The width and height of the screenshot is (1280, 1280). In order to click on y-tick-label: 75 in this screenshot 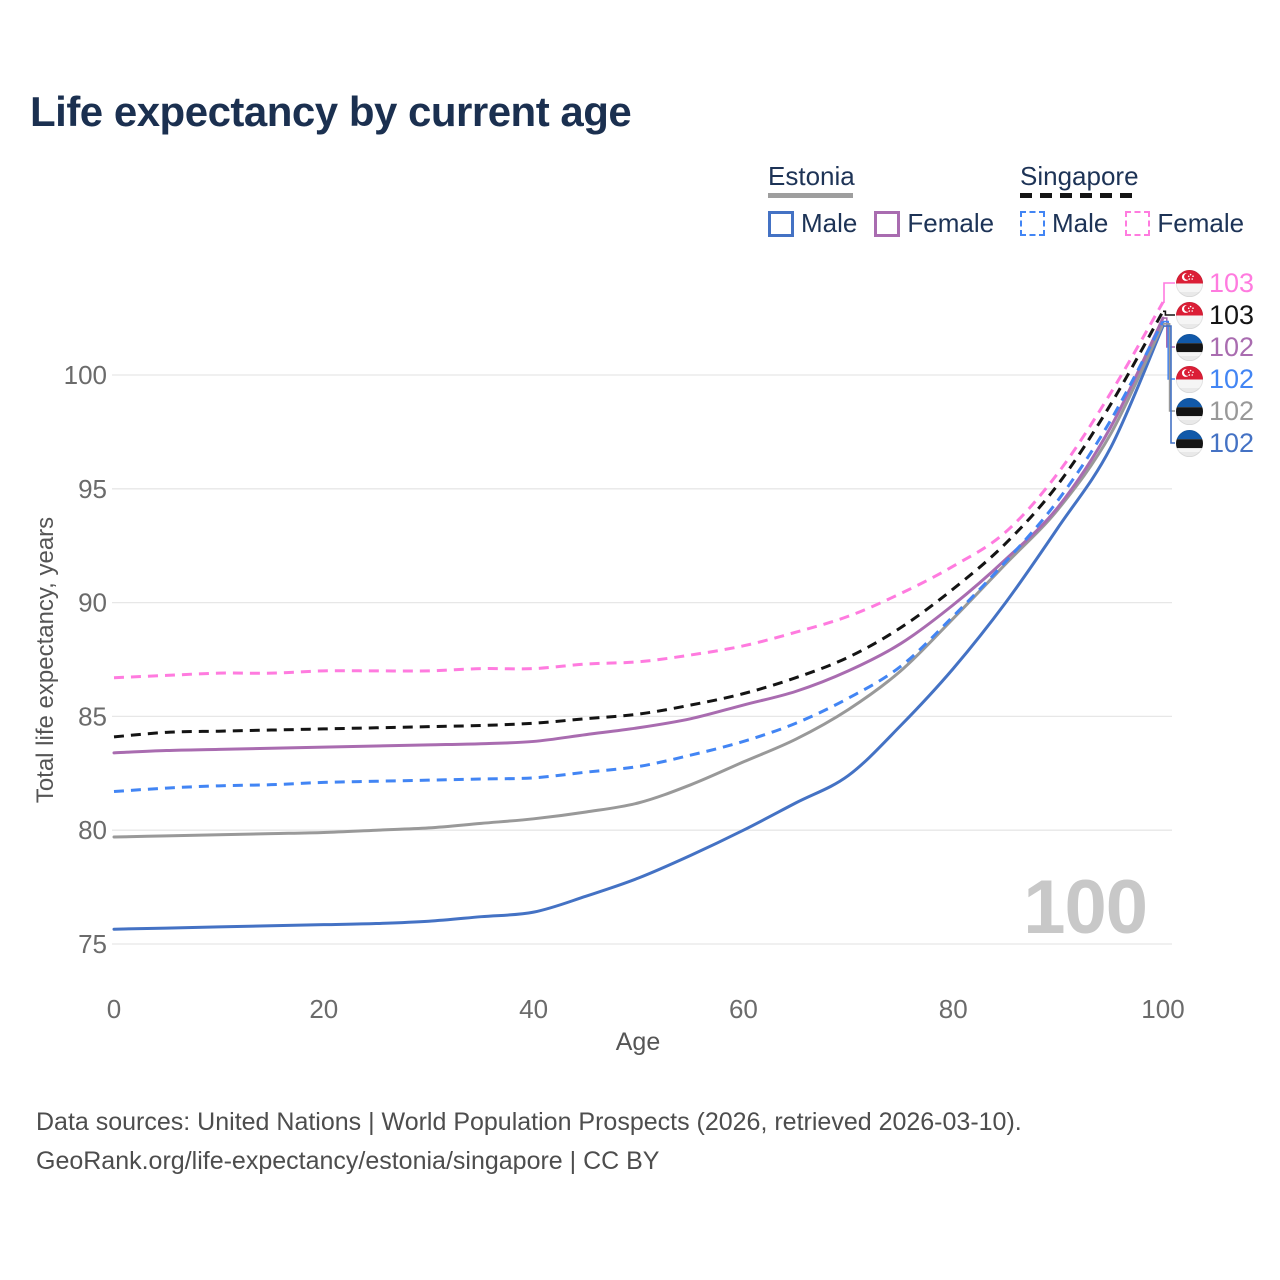, I will do `click(92, 944)`.